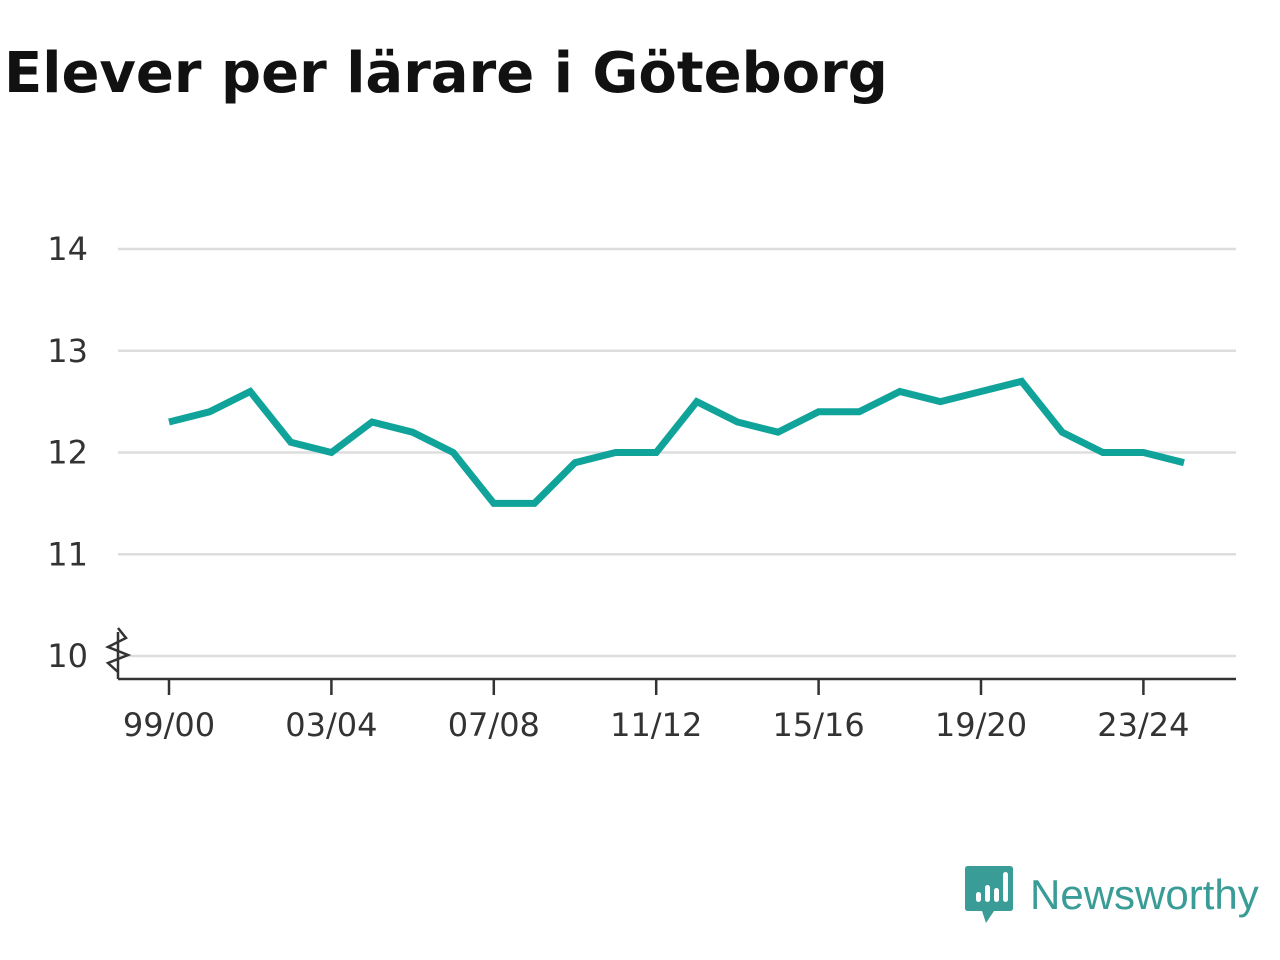 This screenshot has height=960, width=1280. I want to click on x-tick-label: 23/24, so click(1143, 725).